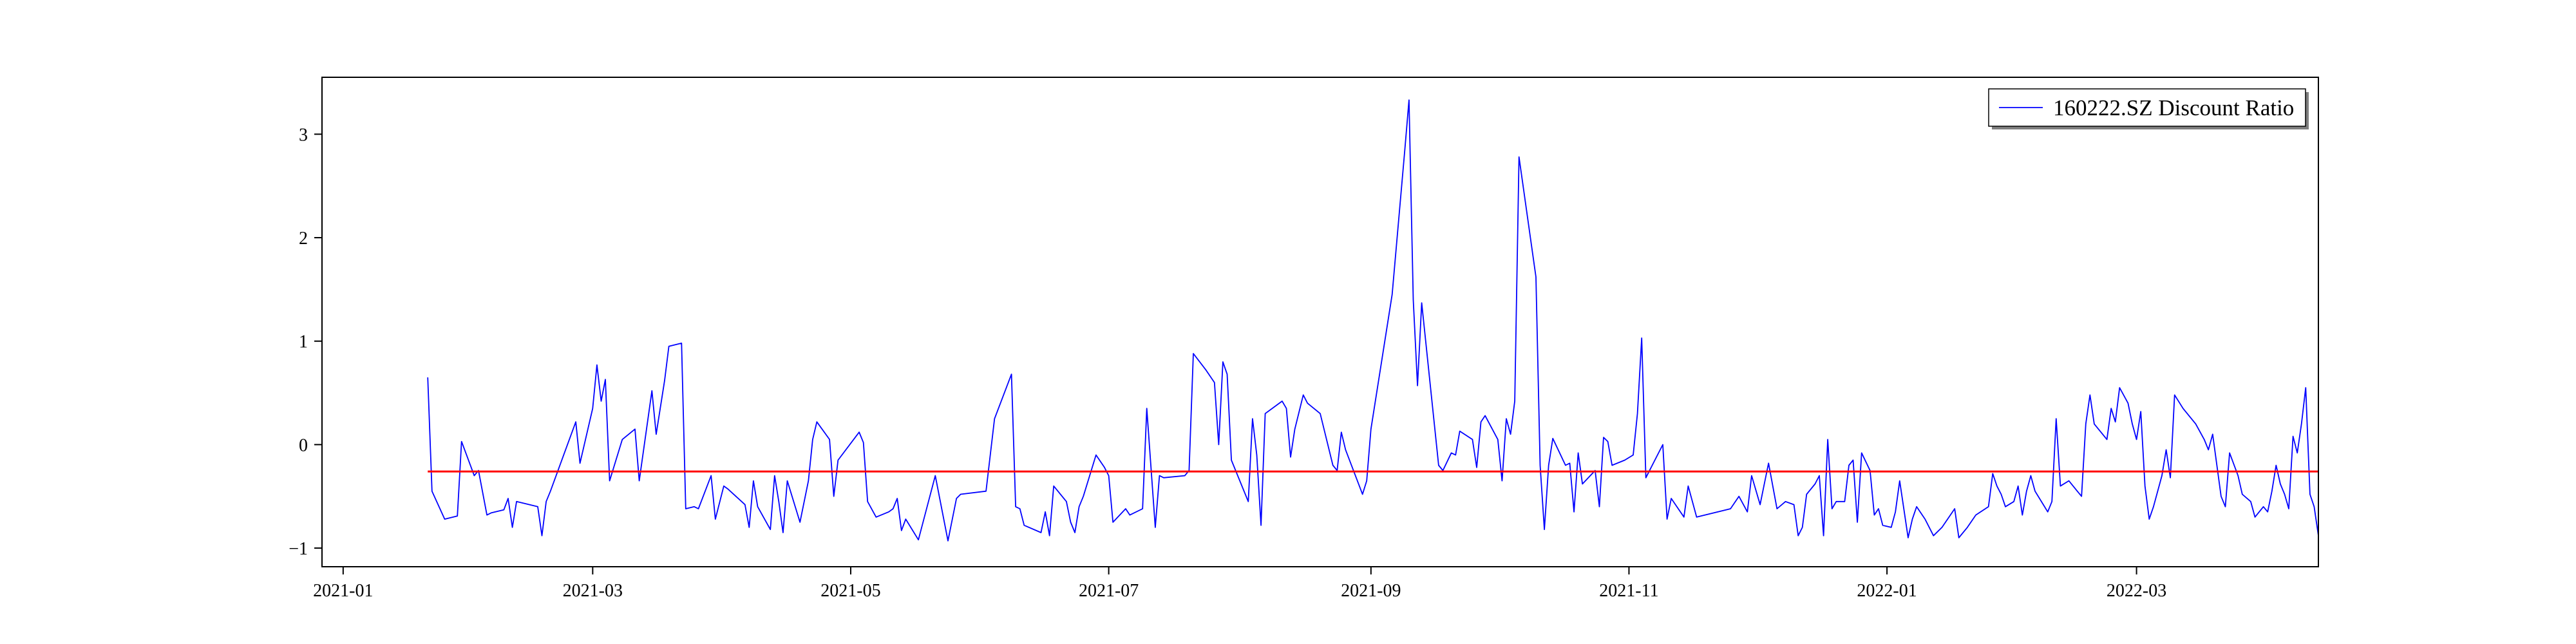 This screenshot has width=2576, height=644. Describe the element at coordinates (1109, 591) in the screenshot. I see `x-tick-label: 2021-07` at that location.